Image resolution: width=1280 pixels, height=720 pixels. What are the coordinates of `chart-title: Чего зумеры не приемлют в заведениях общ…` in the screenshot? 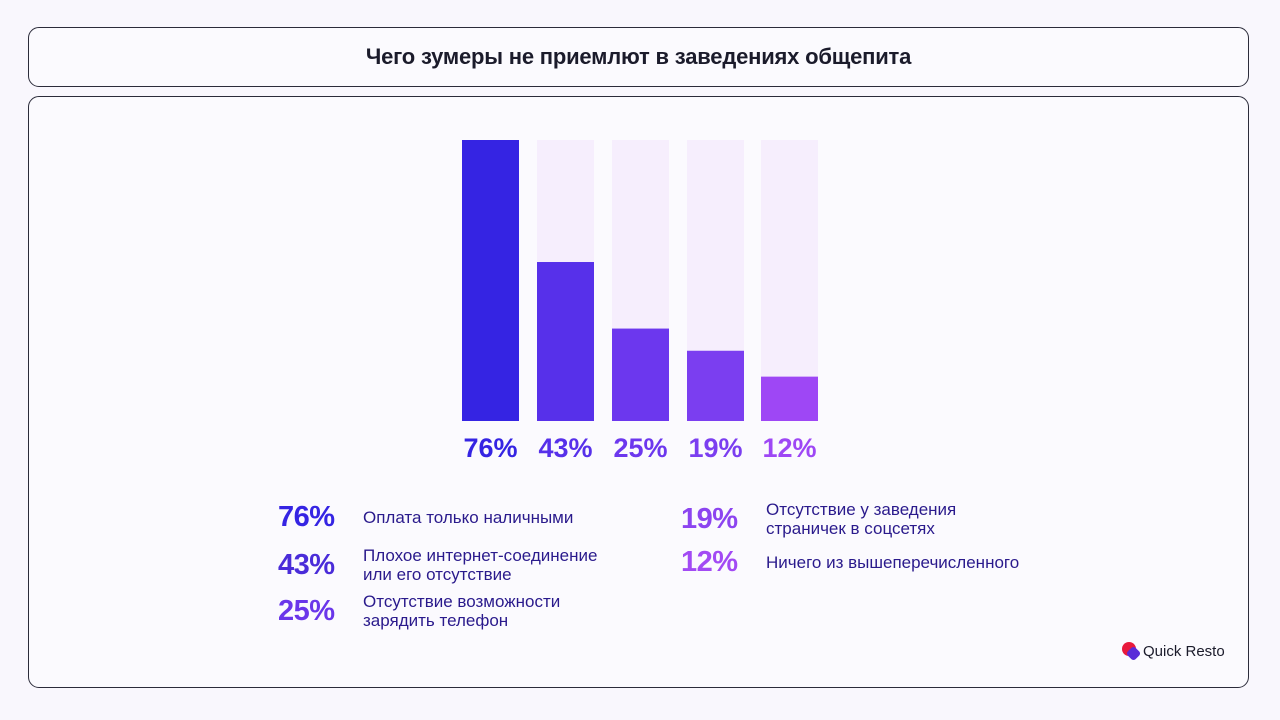 It's located at (638, 56).